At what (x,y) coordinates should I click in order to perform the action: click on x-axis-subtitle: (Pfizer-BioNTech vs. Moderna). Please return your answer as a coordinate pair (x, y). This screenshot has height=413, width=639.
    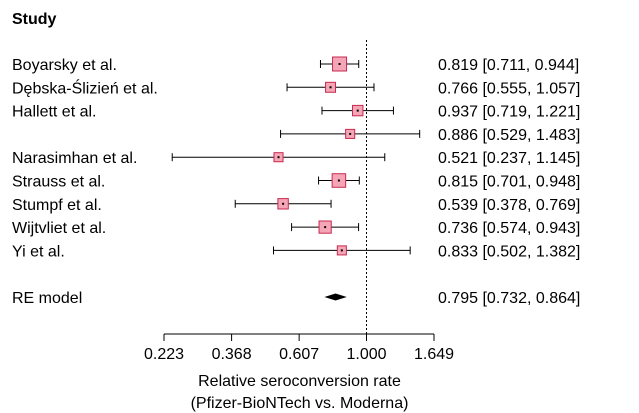
    Looking at the image, I should click on (300, 403).